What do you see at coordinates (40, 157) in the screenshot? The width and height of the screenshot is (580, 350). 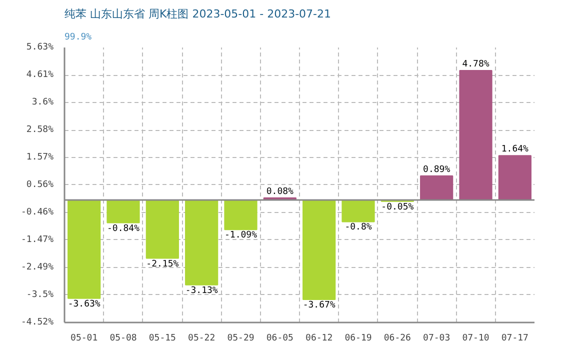 I see `y-tick-label: 1.57%` at bounding box center [40, 157].